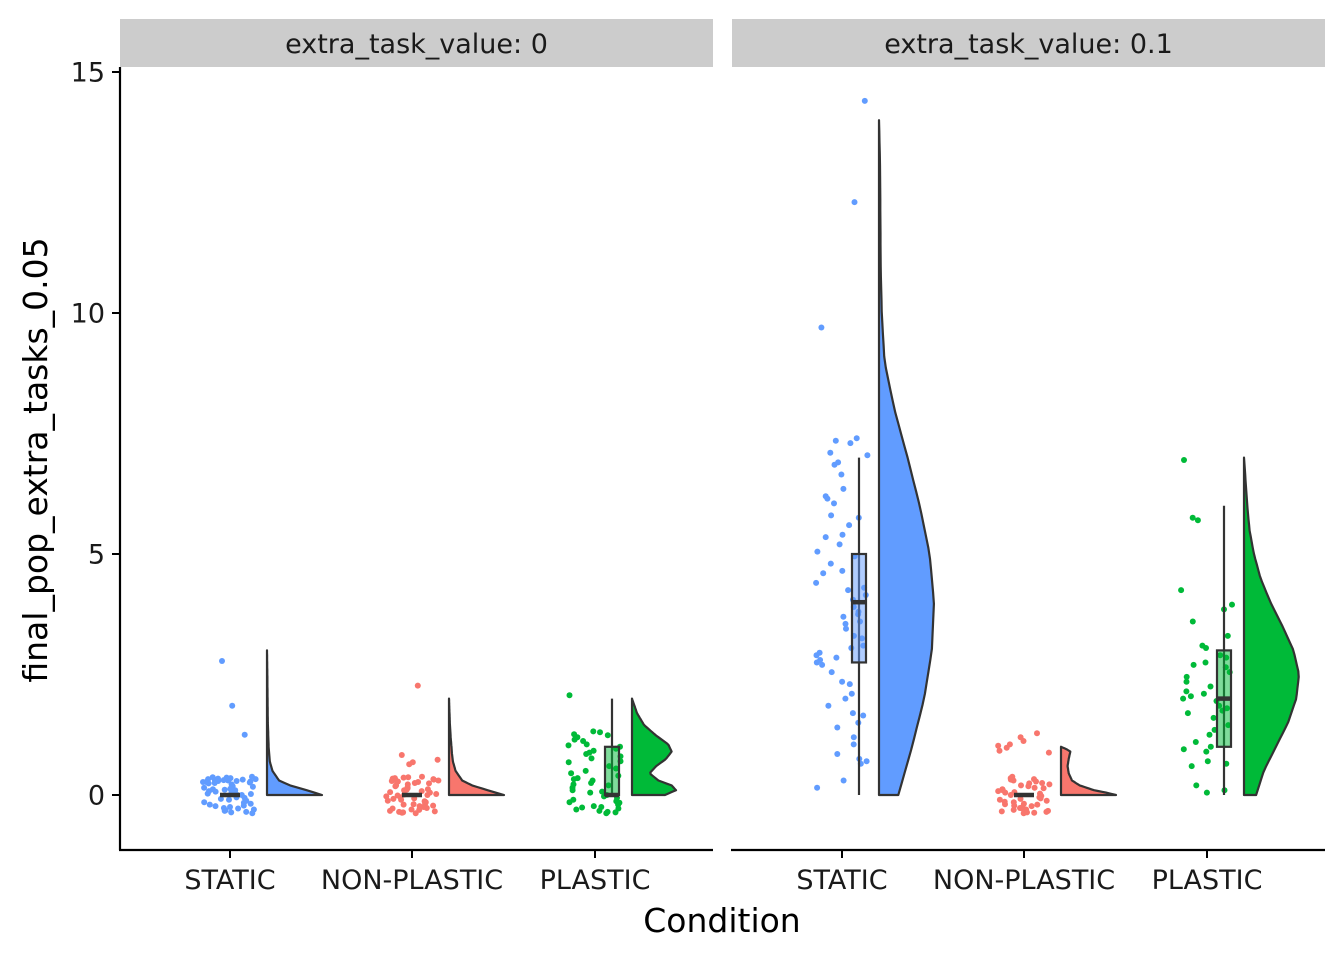  What do you see at coordinates (1028, 44) in the screenshot?
I see `facet-strip-1-label: extra_task_value: 0.1` at bounding box center [1028, 44].